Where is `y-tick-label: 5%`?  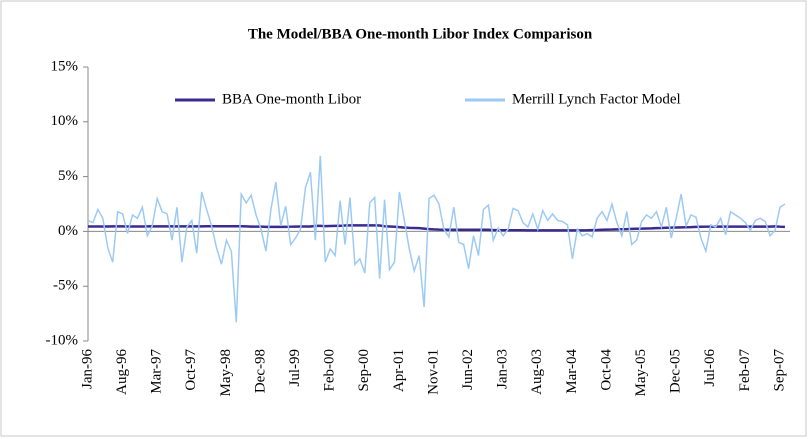 y-tick-label: 5% is located at coordinates (68, 176).